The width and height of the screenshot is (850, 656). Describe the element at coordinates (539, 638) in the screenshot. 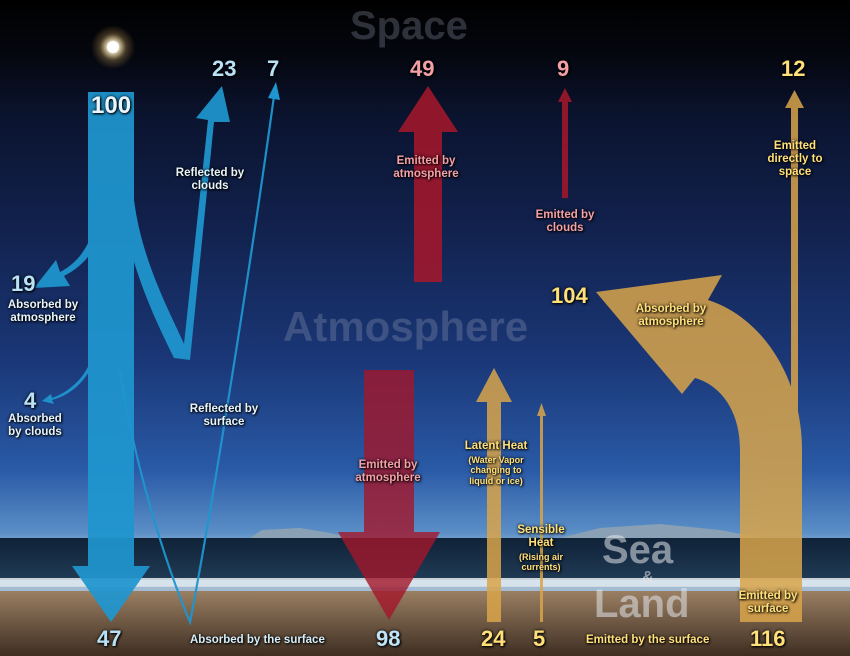

I see `sensible-heat-value: 5` at that location.